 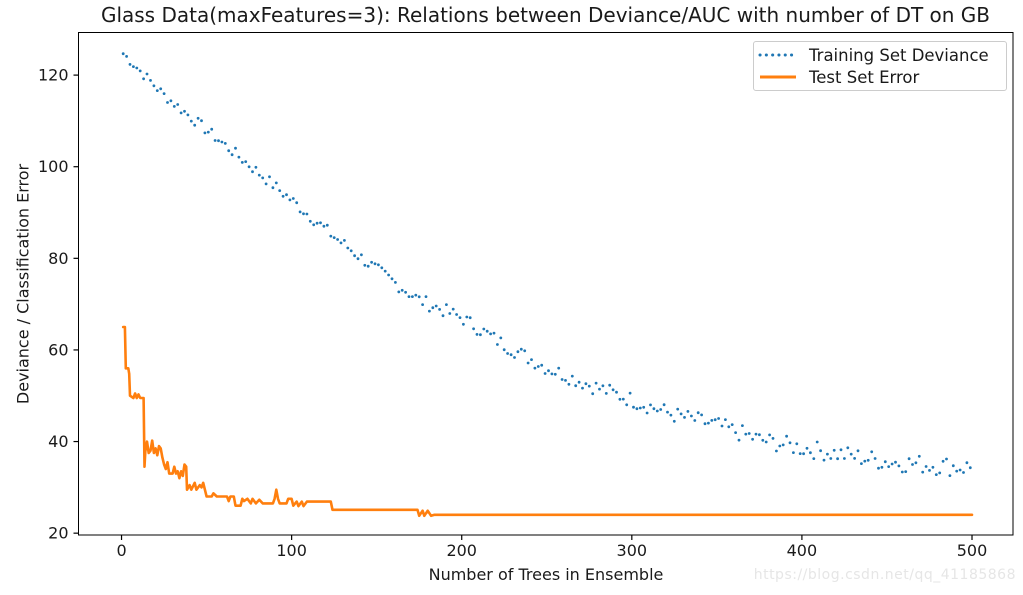 I want to click on x-tick-label: 200, so click(x=461, y=550).